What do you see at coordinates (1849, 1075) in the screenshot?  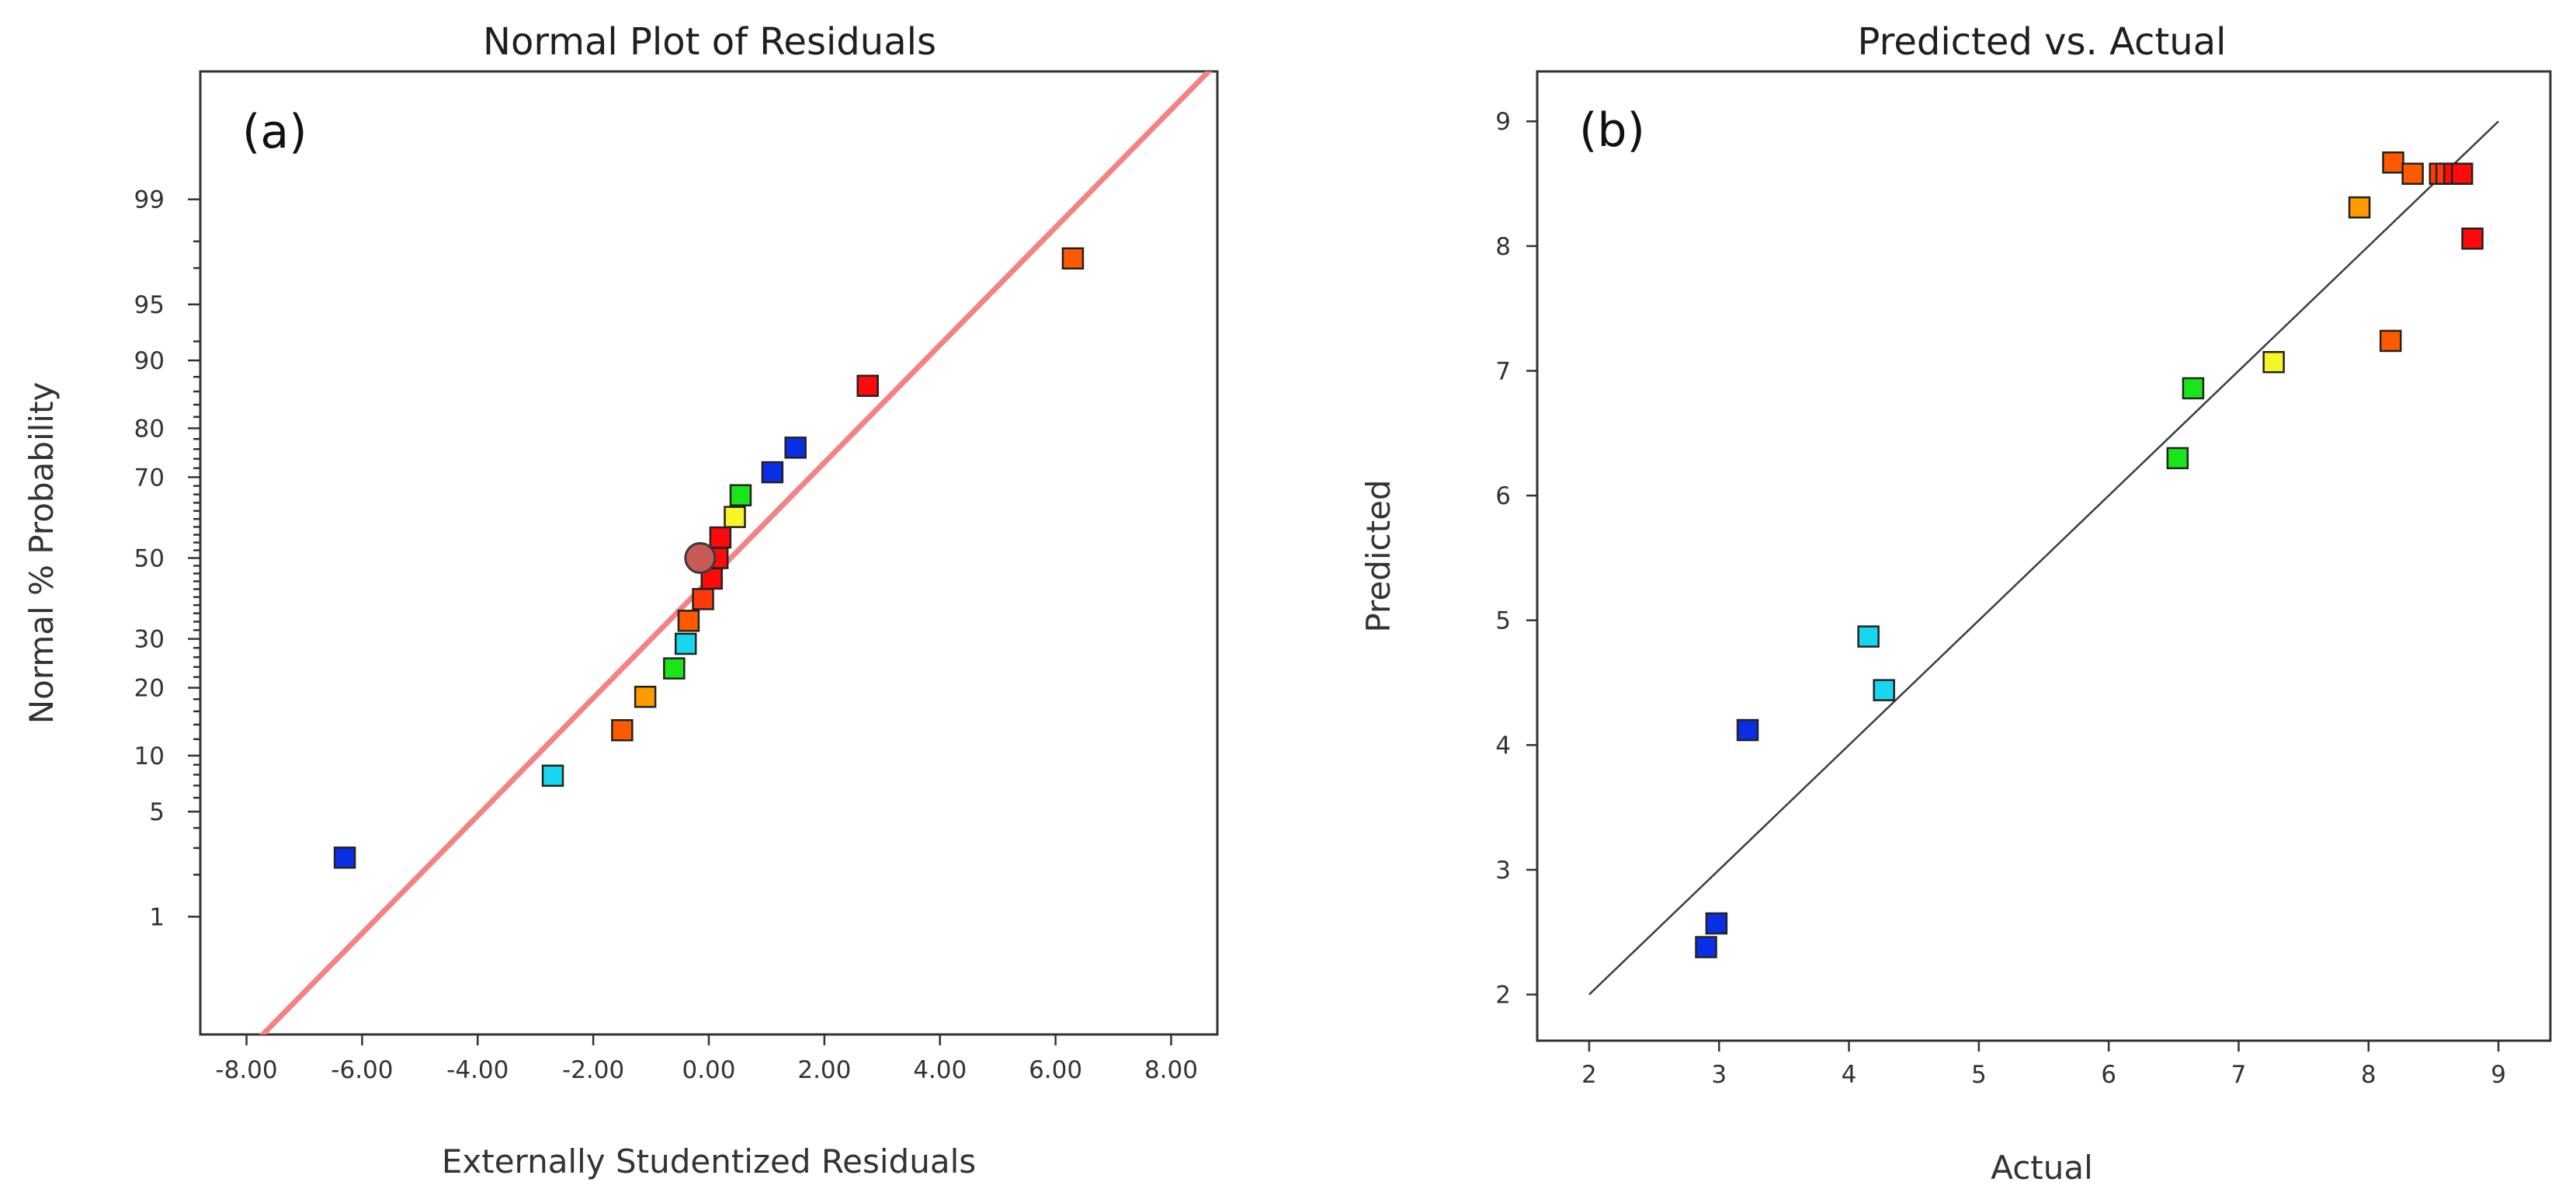 I see `panel-b-x-tick-label: 4` at bounding box center [1849, 1075].